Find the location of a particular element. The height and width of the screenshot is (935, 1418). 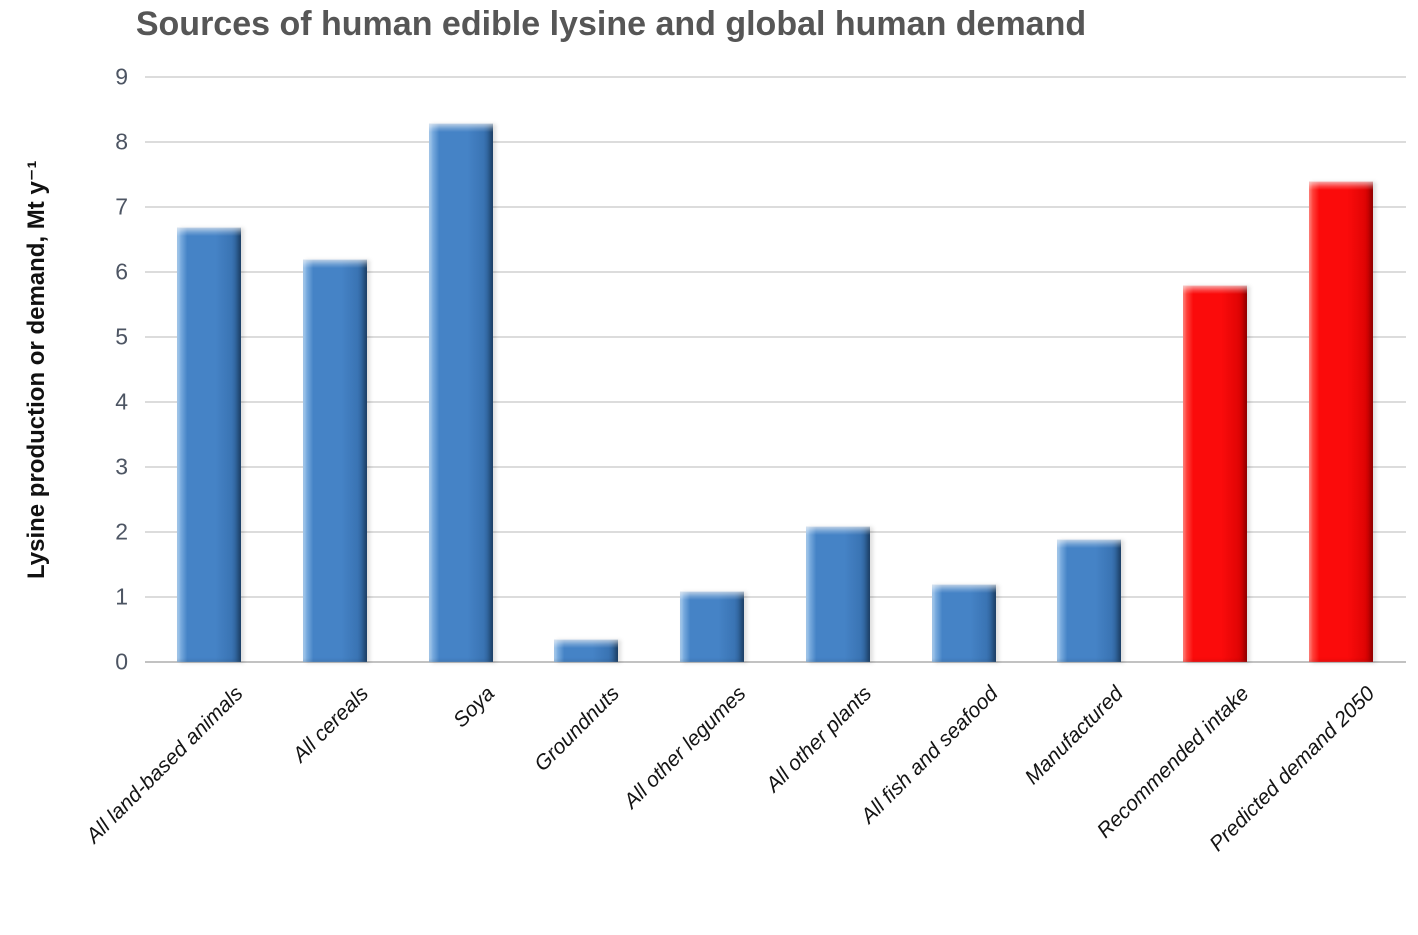

y-tick-label: 3 is located at coordinates (121, 466).